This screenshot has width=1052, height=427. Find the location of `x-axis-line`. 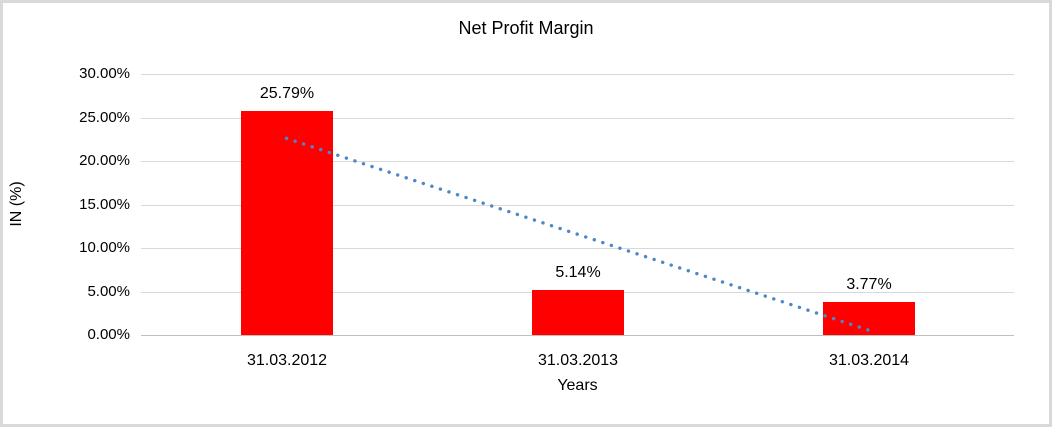

x-axis-line is located at coordinates (577, 335).